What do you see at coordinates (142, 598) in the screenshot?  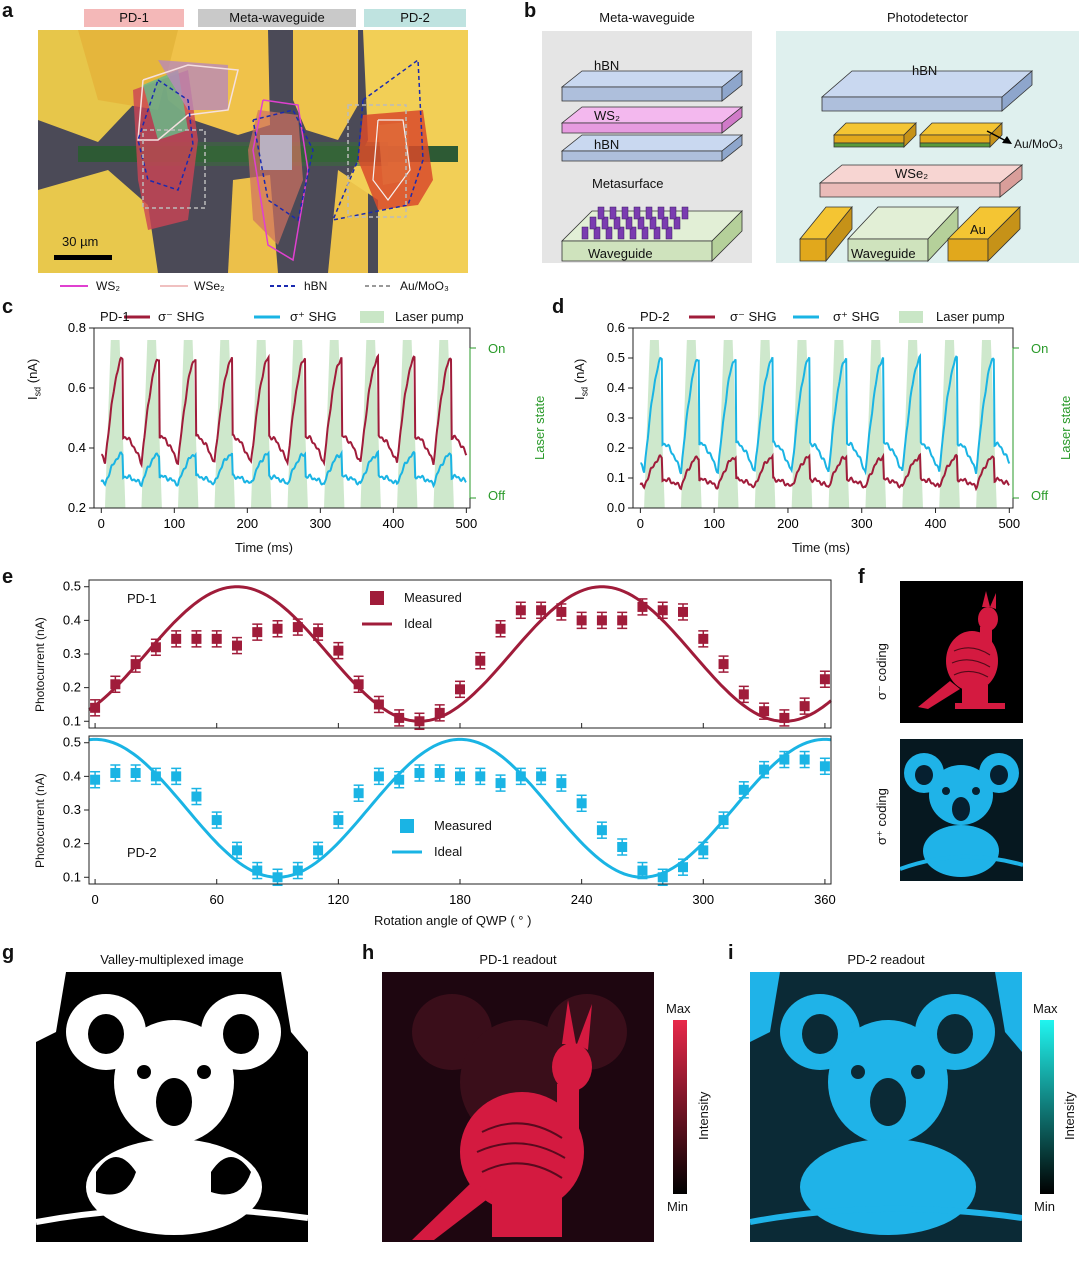 I see `chart-e-top-pd-label: PD-1` at bounding box center [142, 598].